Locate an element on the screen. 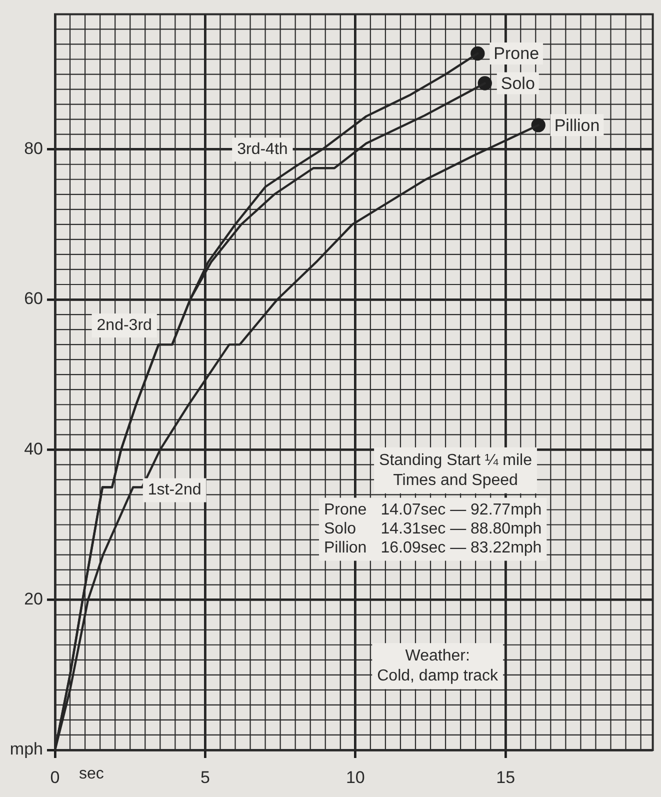 The image size is (661, 797). annotation: 3rd-4th is located at coordinates (262, 149).